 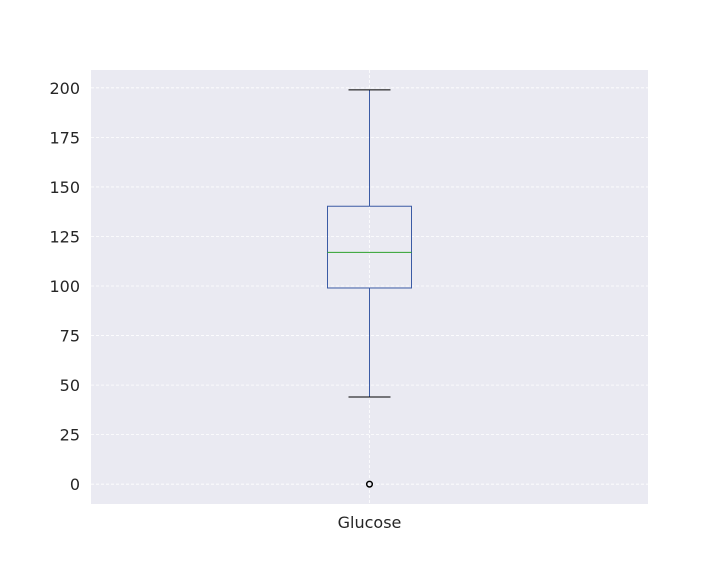 What do you see at coordinates (64, 187) in the screenshot?
I see `y-tick-label: 150` at bounding box center [64, 187].